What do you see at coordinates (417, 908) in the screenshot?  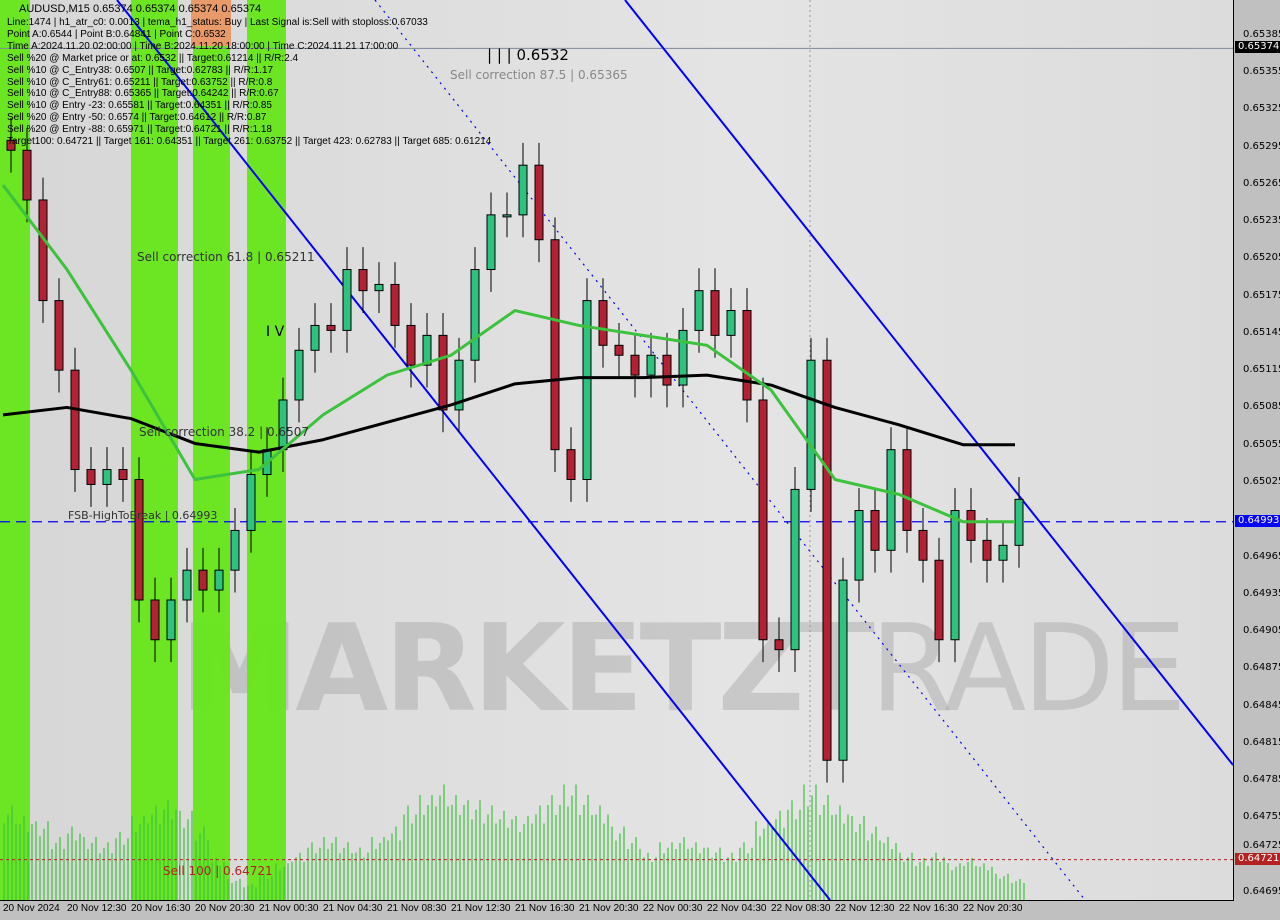 I see `x-tick-label: 21 Nov 08:30` at bounding box center [417, 908].